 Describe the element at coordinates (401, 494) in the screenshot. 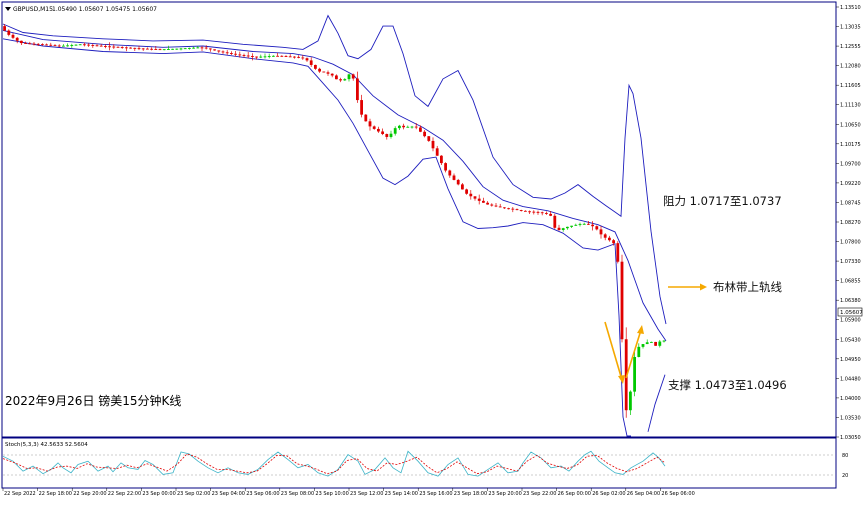

I see `time-tick-label: 23 Sep 14:00` at that location.